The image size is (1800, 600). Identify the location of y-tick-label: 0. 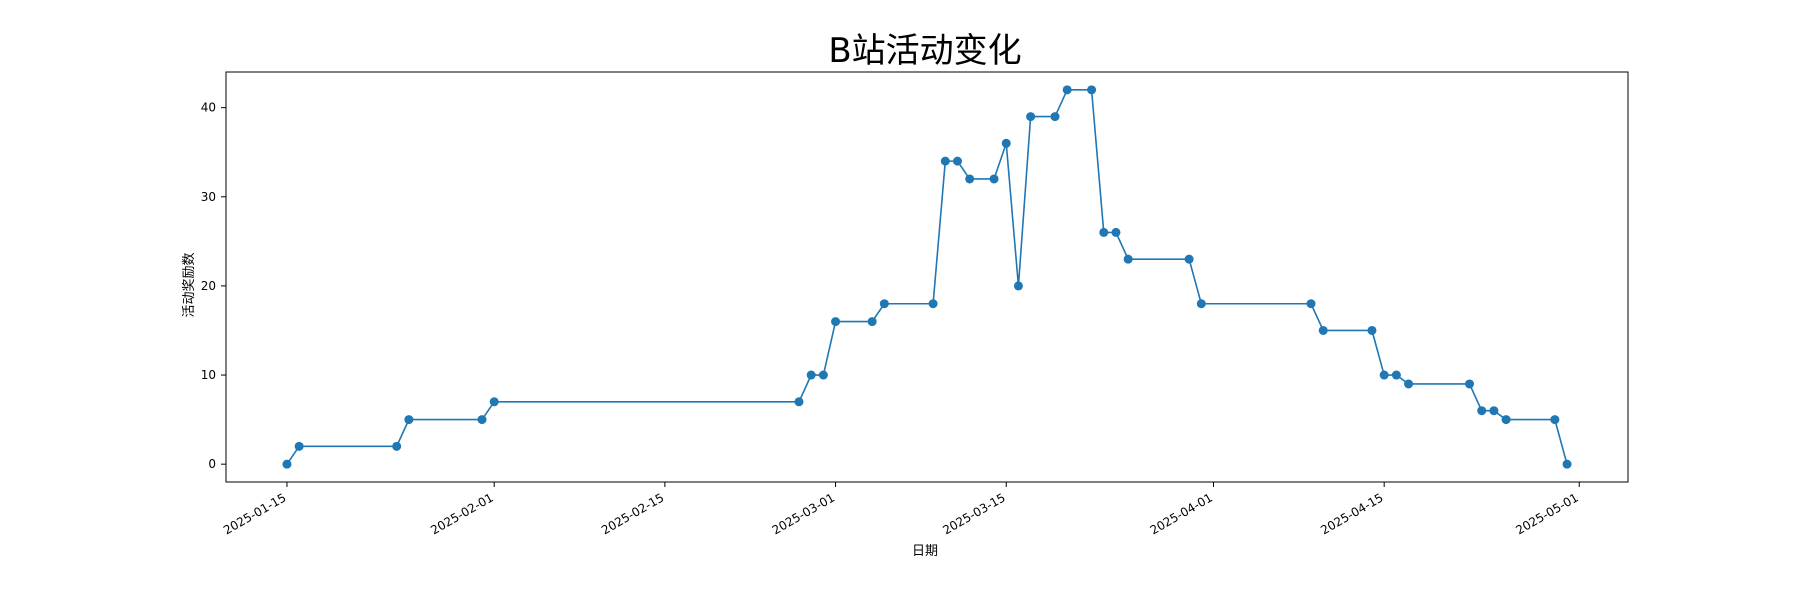
(212, 464).